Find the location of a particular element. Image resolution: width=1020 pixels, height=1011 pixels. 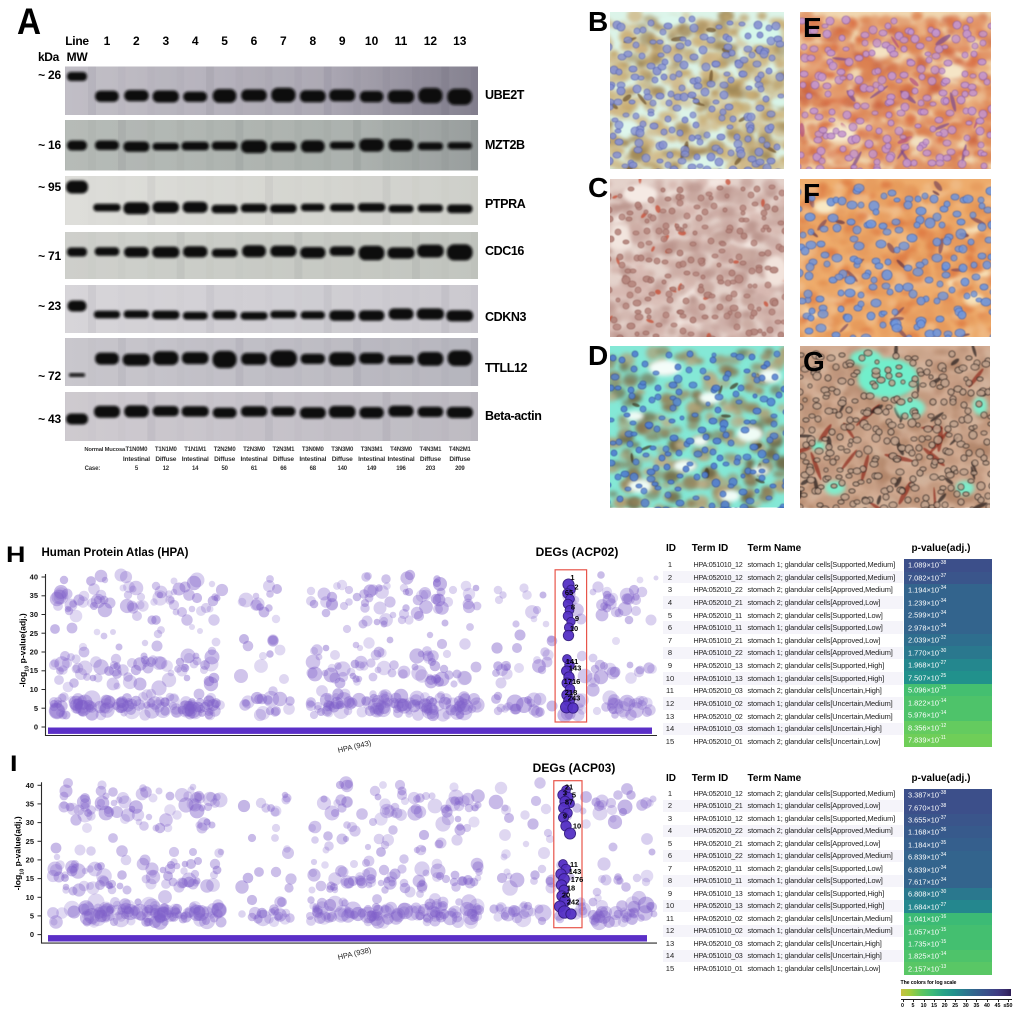

svg-text: 20 is located at coordinates (34, 652).